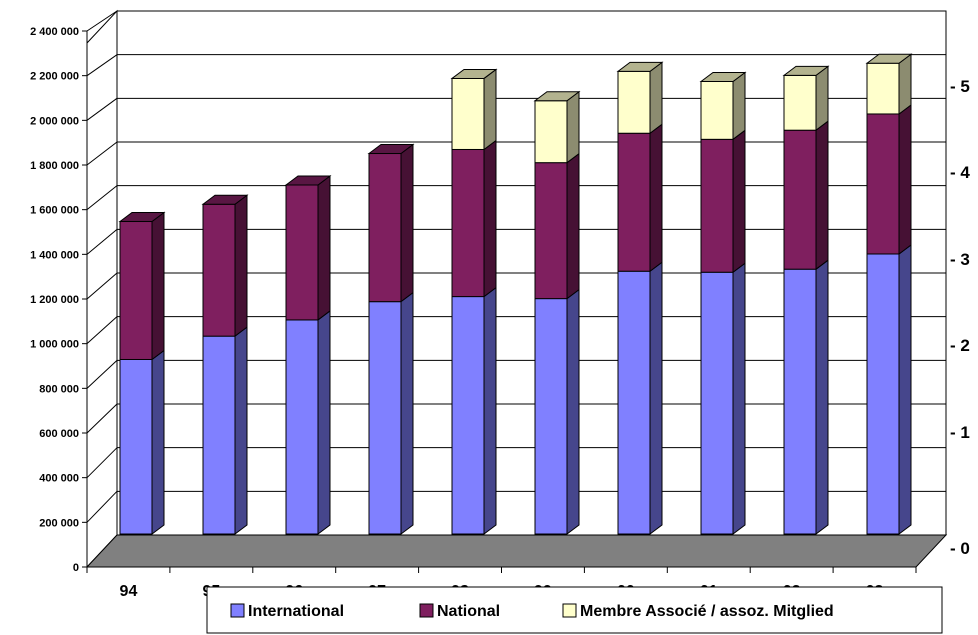  What do you see at coordinates (59, 389) in the screenshot?
I see `y-tick-label: 800 000` at bounding box center [59, 389].